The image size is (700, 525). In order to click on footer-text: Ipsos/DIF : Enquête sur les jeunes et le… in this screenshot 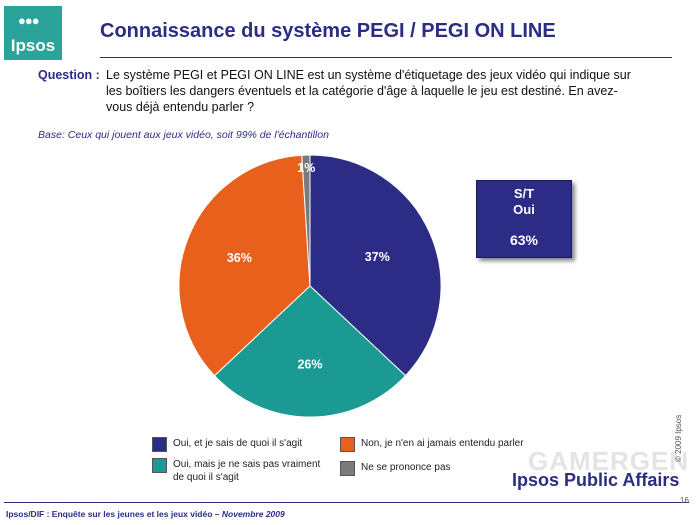, I will do `click(145, 514)`.